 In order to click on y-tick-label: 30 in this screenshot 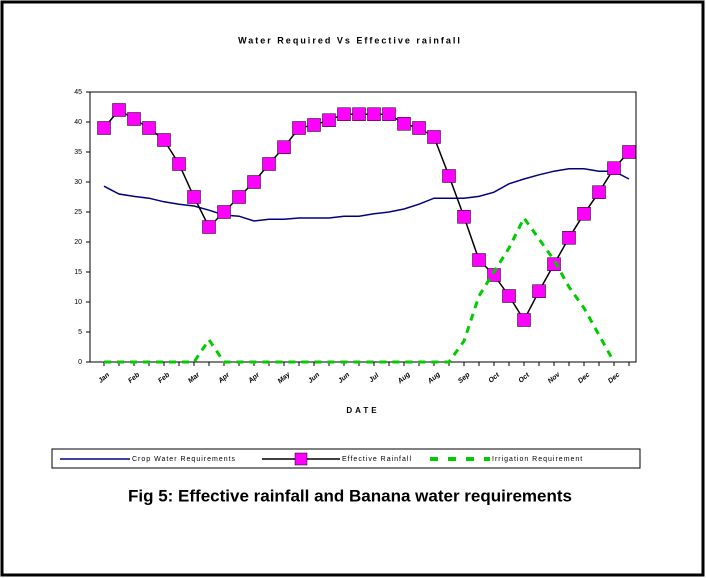, I will do `click(78, 182)`.